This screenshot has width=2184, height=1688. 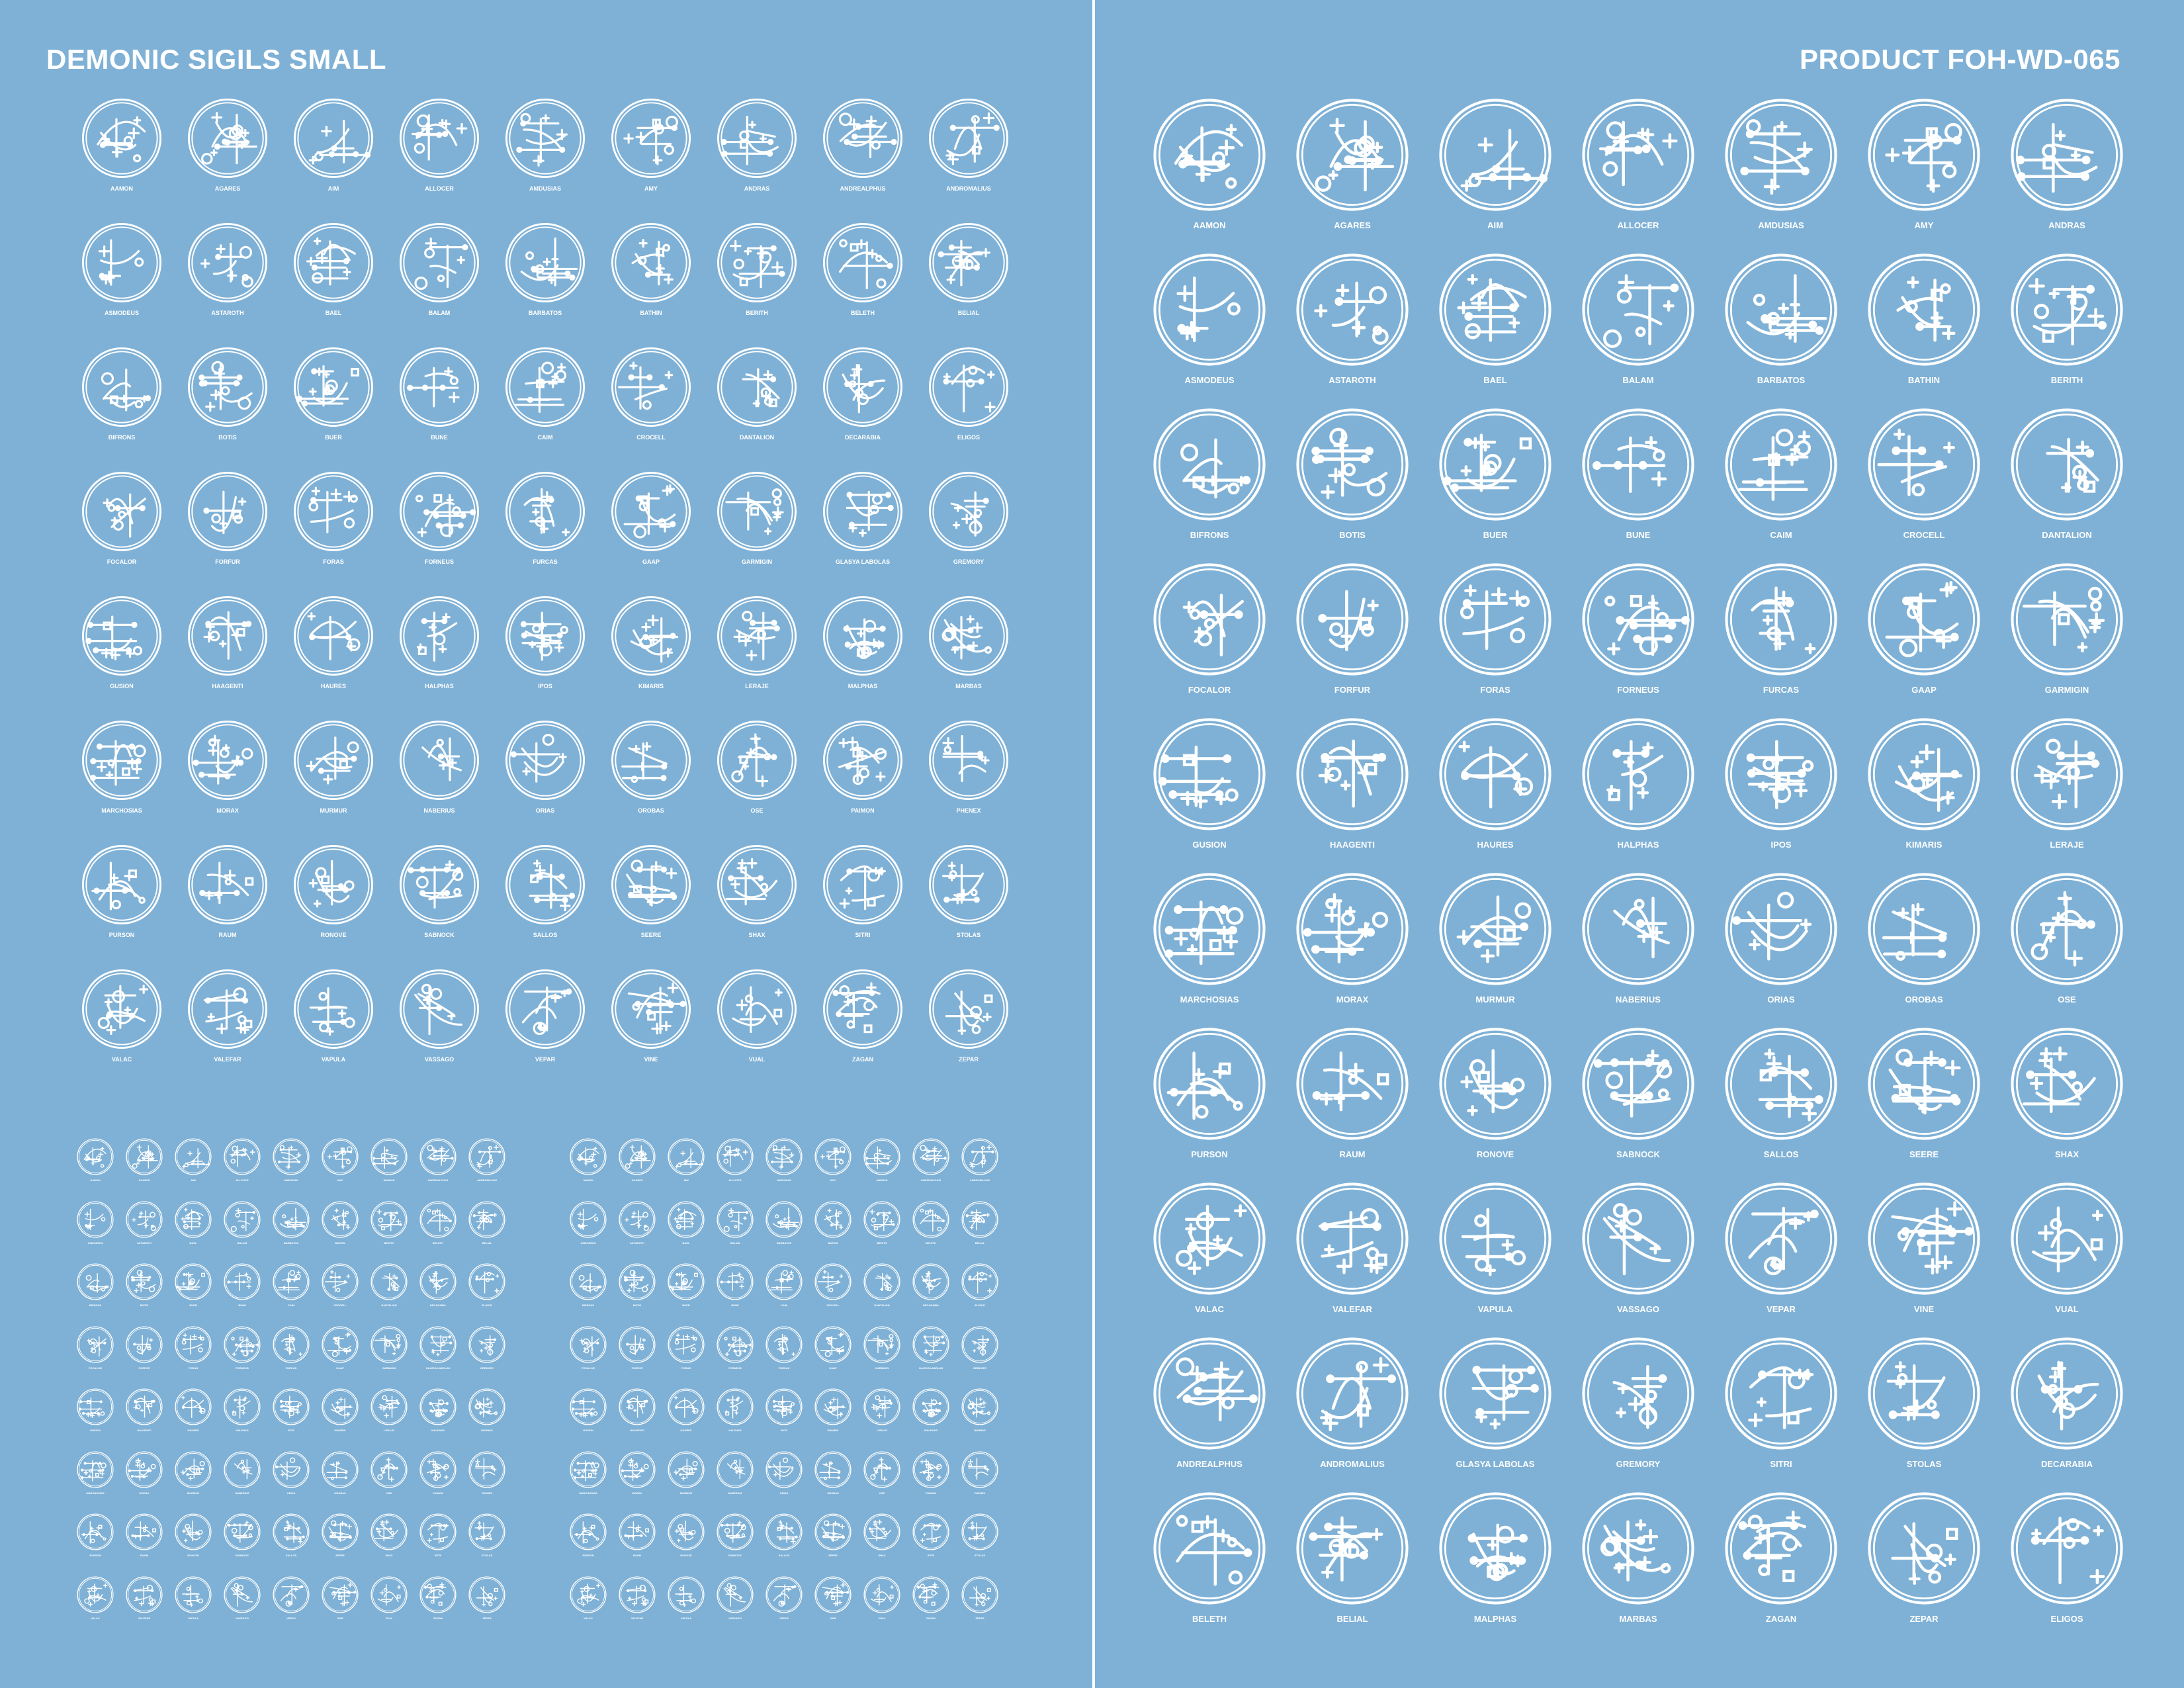 What do you see at coordinates (122, 1059) in the screenshot?
I see `sigil-label: VALAC` at bounding box center [122, 1059].